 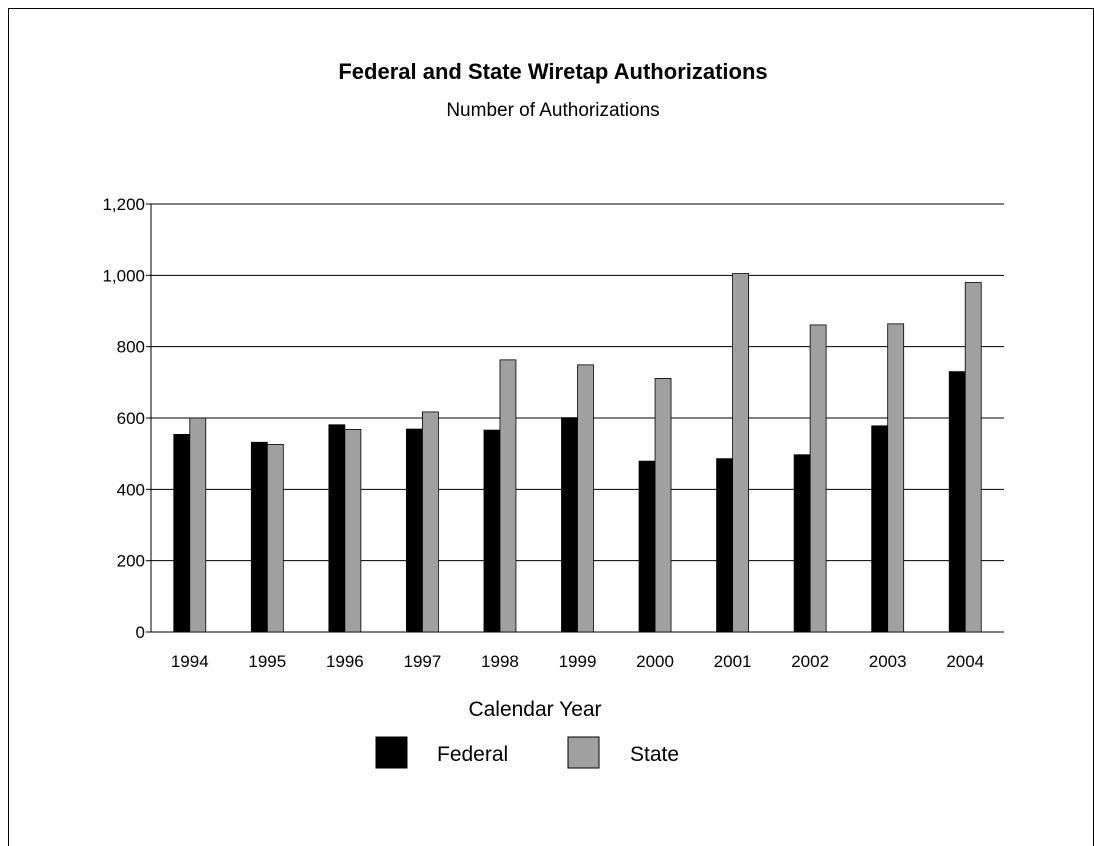 I want to click on chart-title: Federal and State Wiretap Authorizations, so click(x=552, y=71).